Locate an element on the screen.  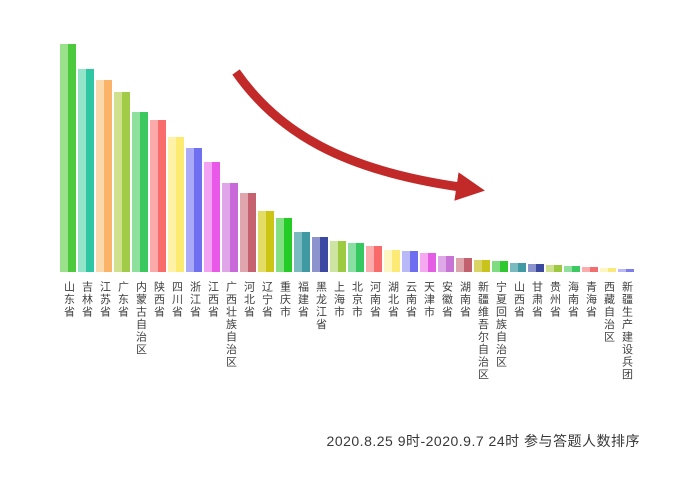
bar-column: 吉林省 is located at coordinates (86, 190).